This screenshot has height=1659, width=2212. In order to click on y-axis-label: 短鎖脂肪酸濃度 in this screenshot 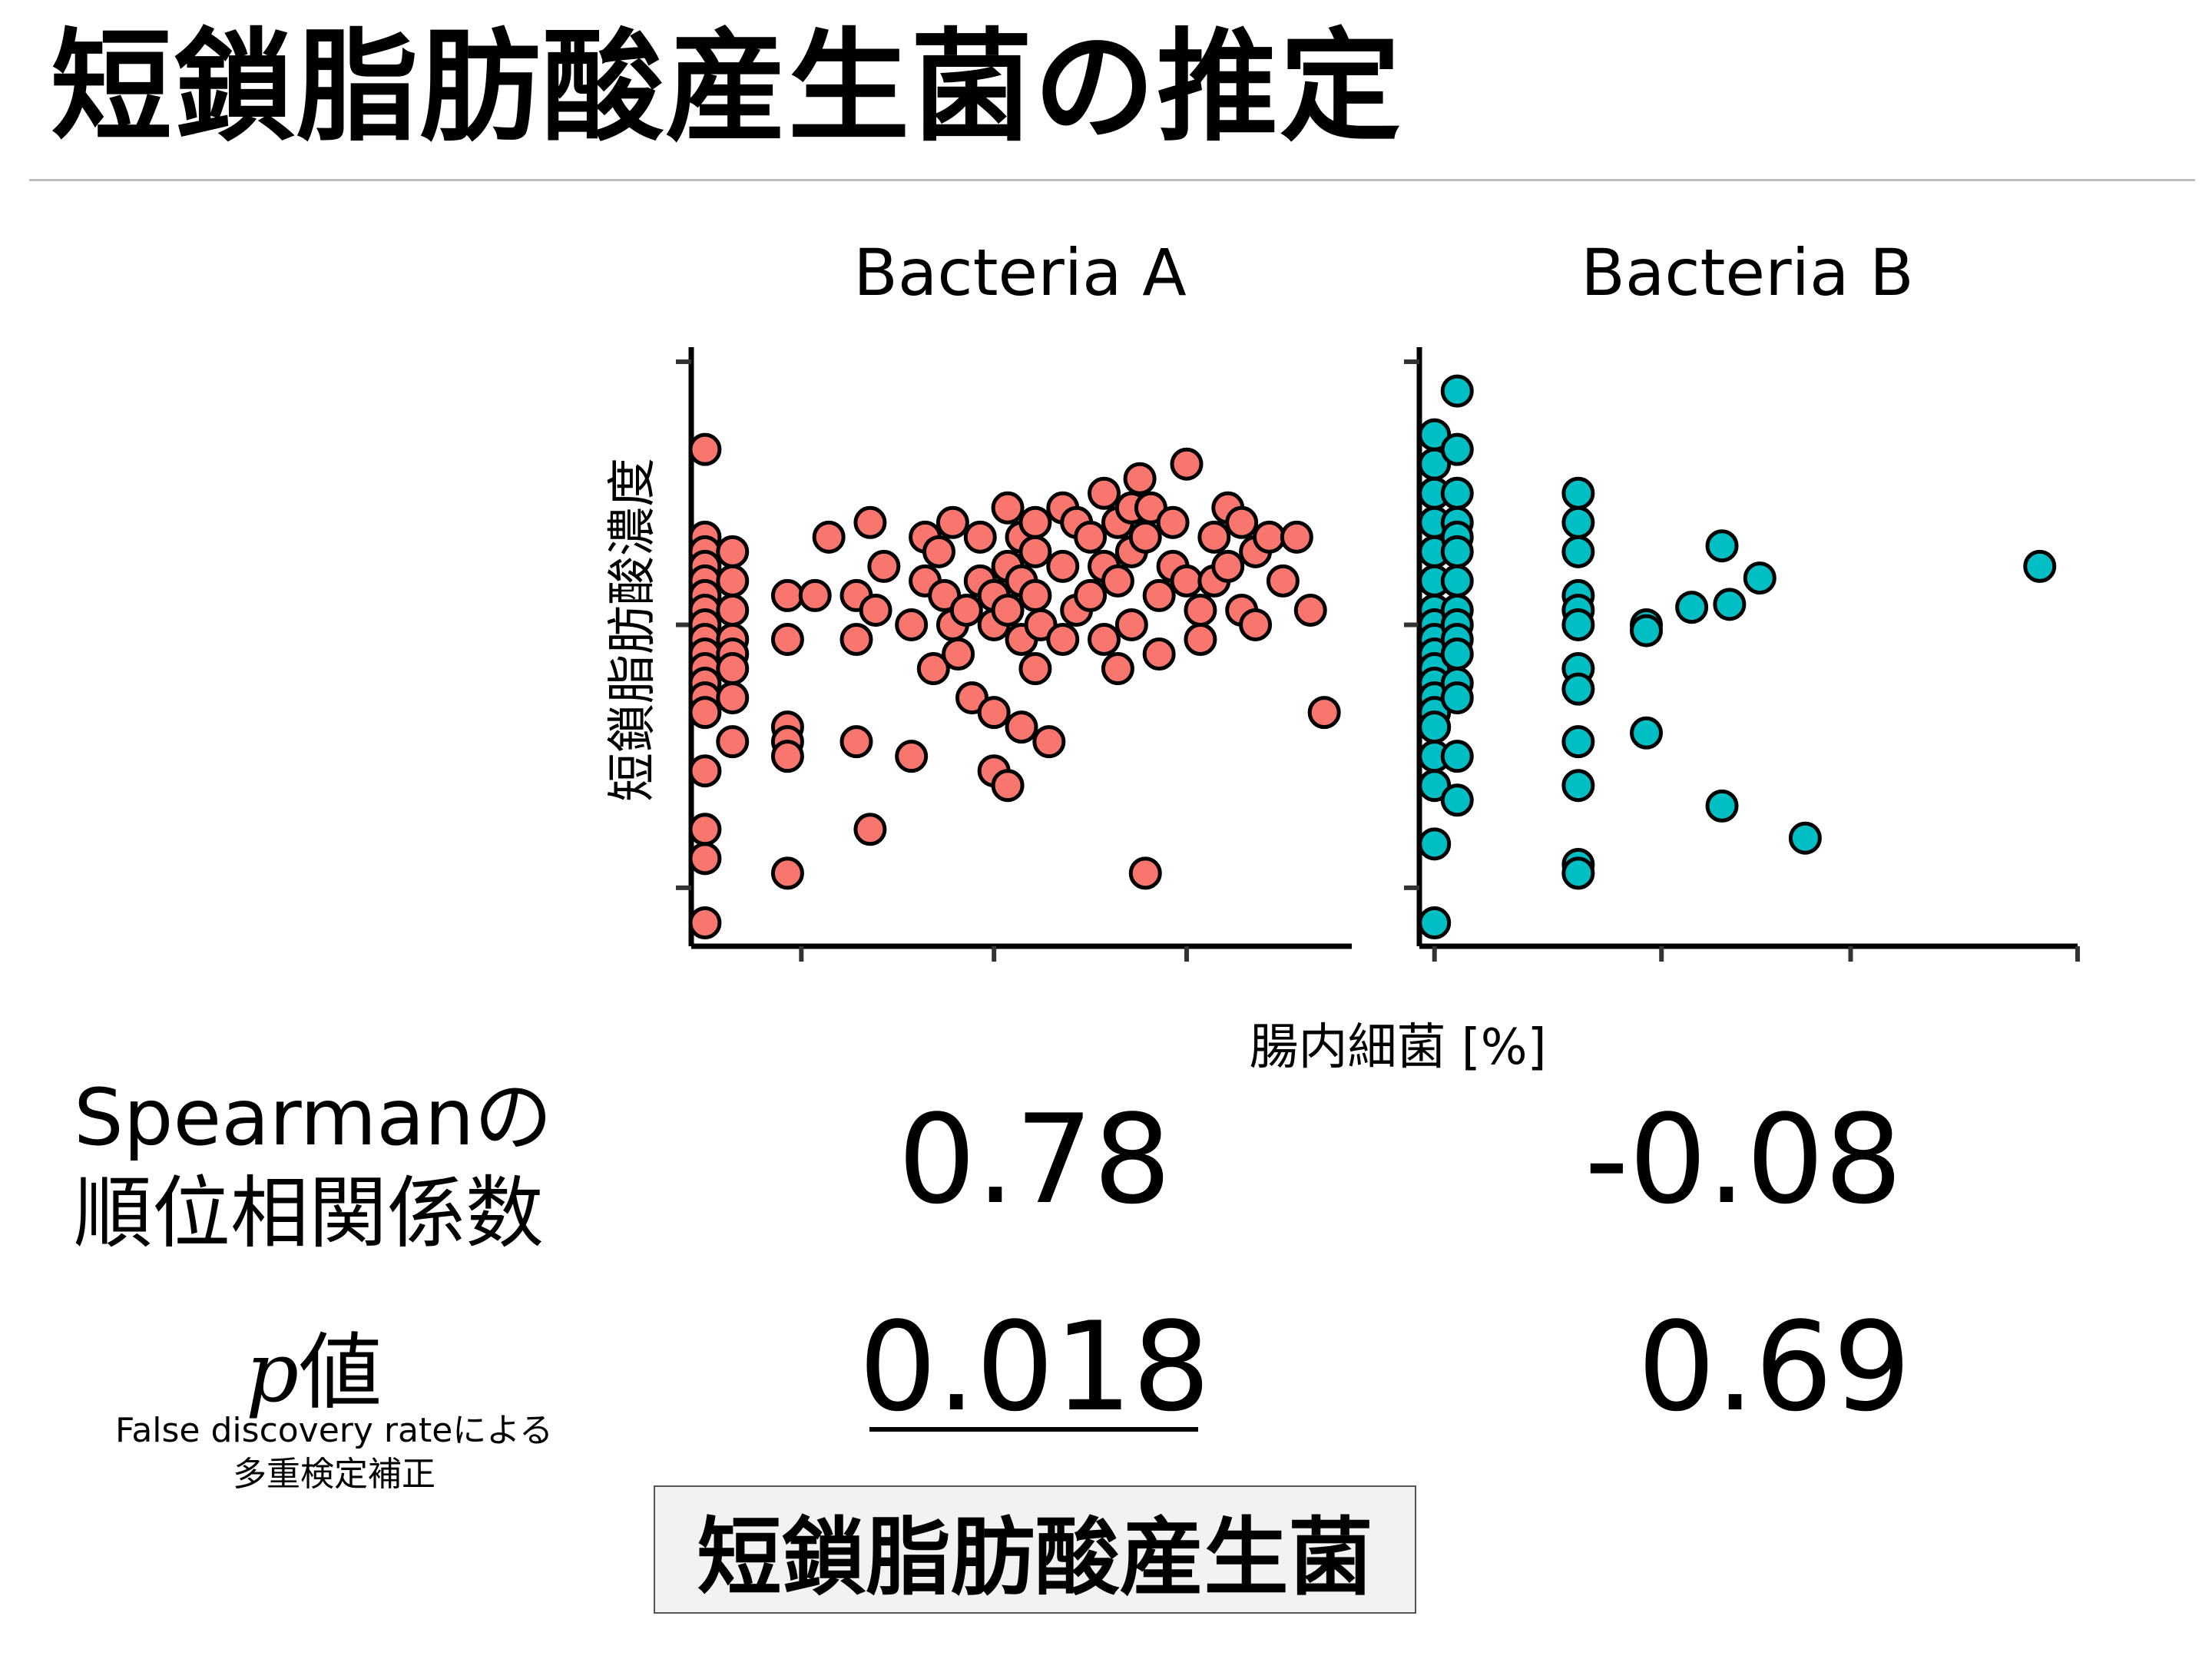, I will do `click(632, 630)`.